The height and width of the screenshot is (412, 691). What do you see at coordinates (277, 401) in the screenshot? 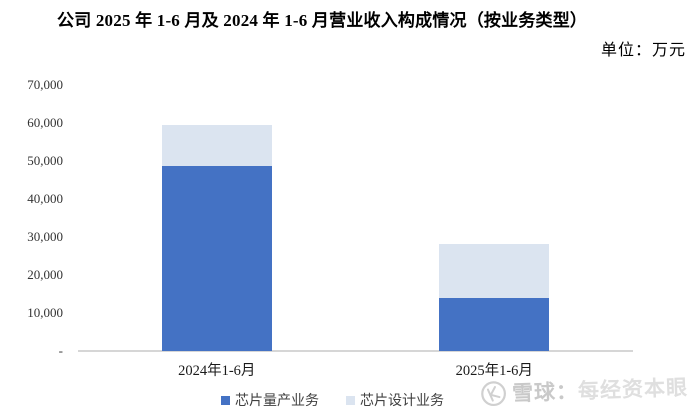
I see `legend-label: 芯片量产业务` at bounding box center [277, 401].